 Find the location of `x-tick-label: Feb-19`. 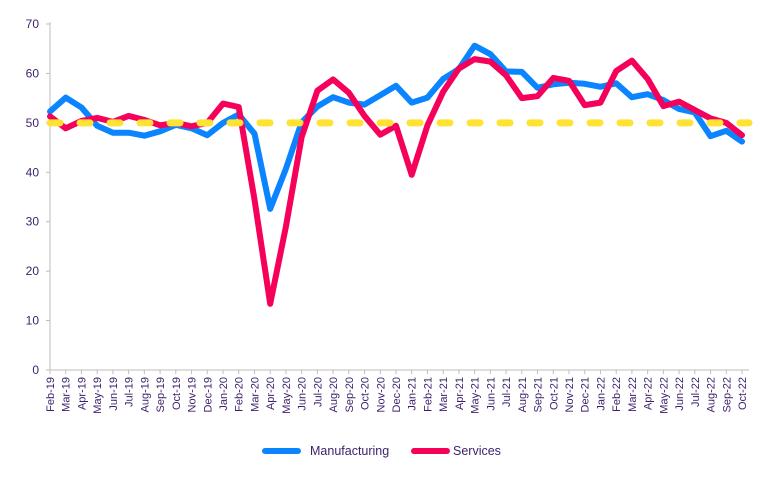

x-tick-label: Feb-19 is located at coordinates (51, 394).